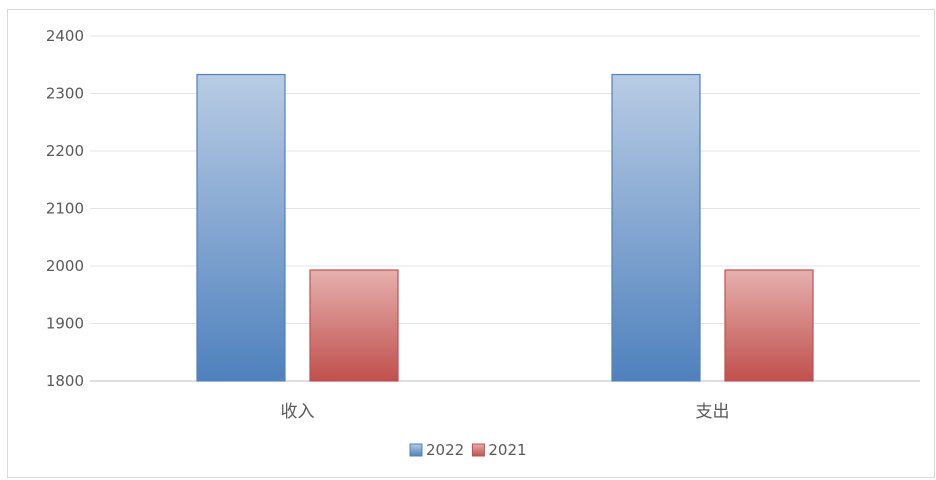  I want to click on legend: 2022 2021, so click(468, 450).